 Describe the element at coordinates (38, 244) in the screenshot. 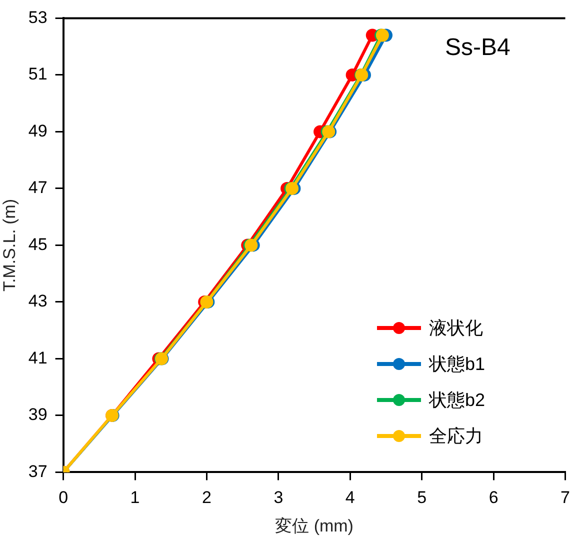

I see `y-tick-label: 45` at that location.